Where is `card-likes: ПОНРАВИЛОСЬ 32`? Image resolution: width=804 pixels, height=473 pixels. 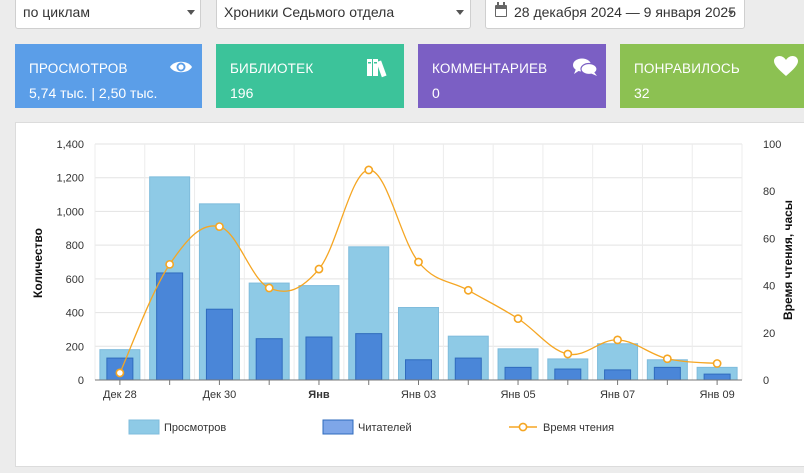 card-likes: ПОНРАВИЛОСЬ 32 is located at coordinates (712, 76).